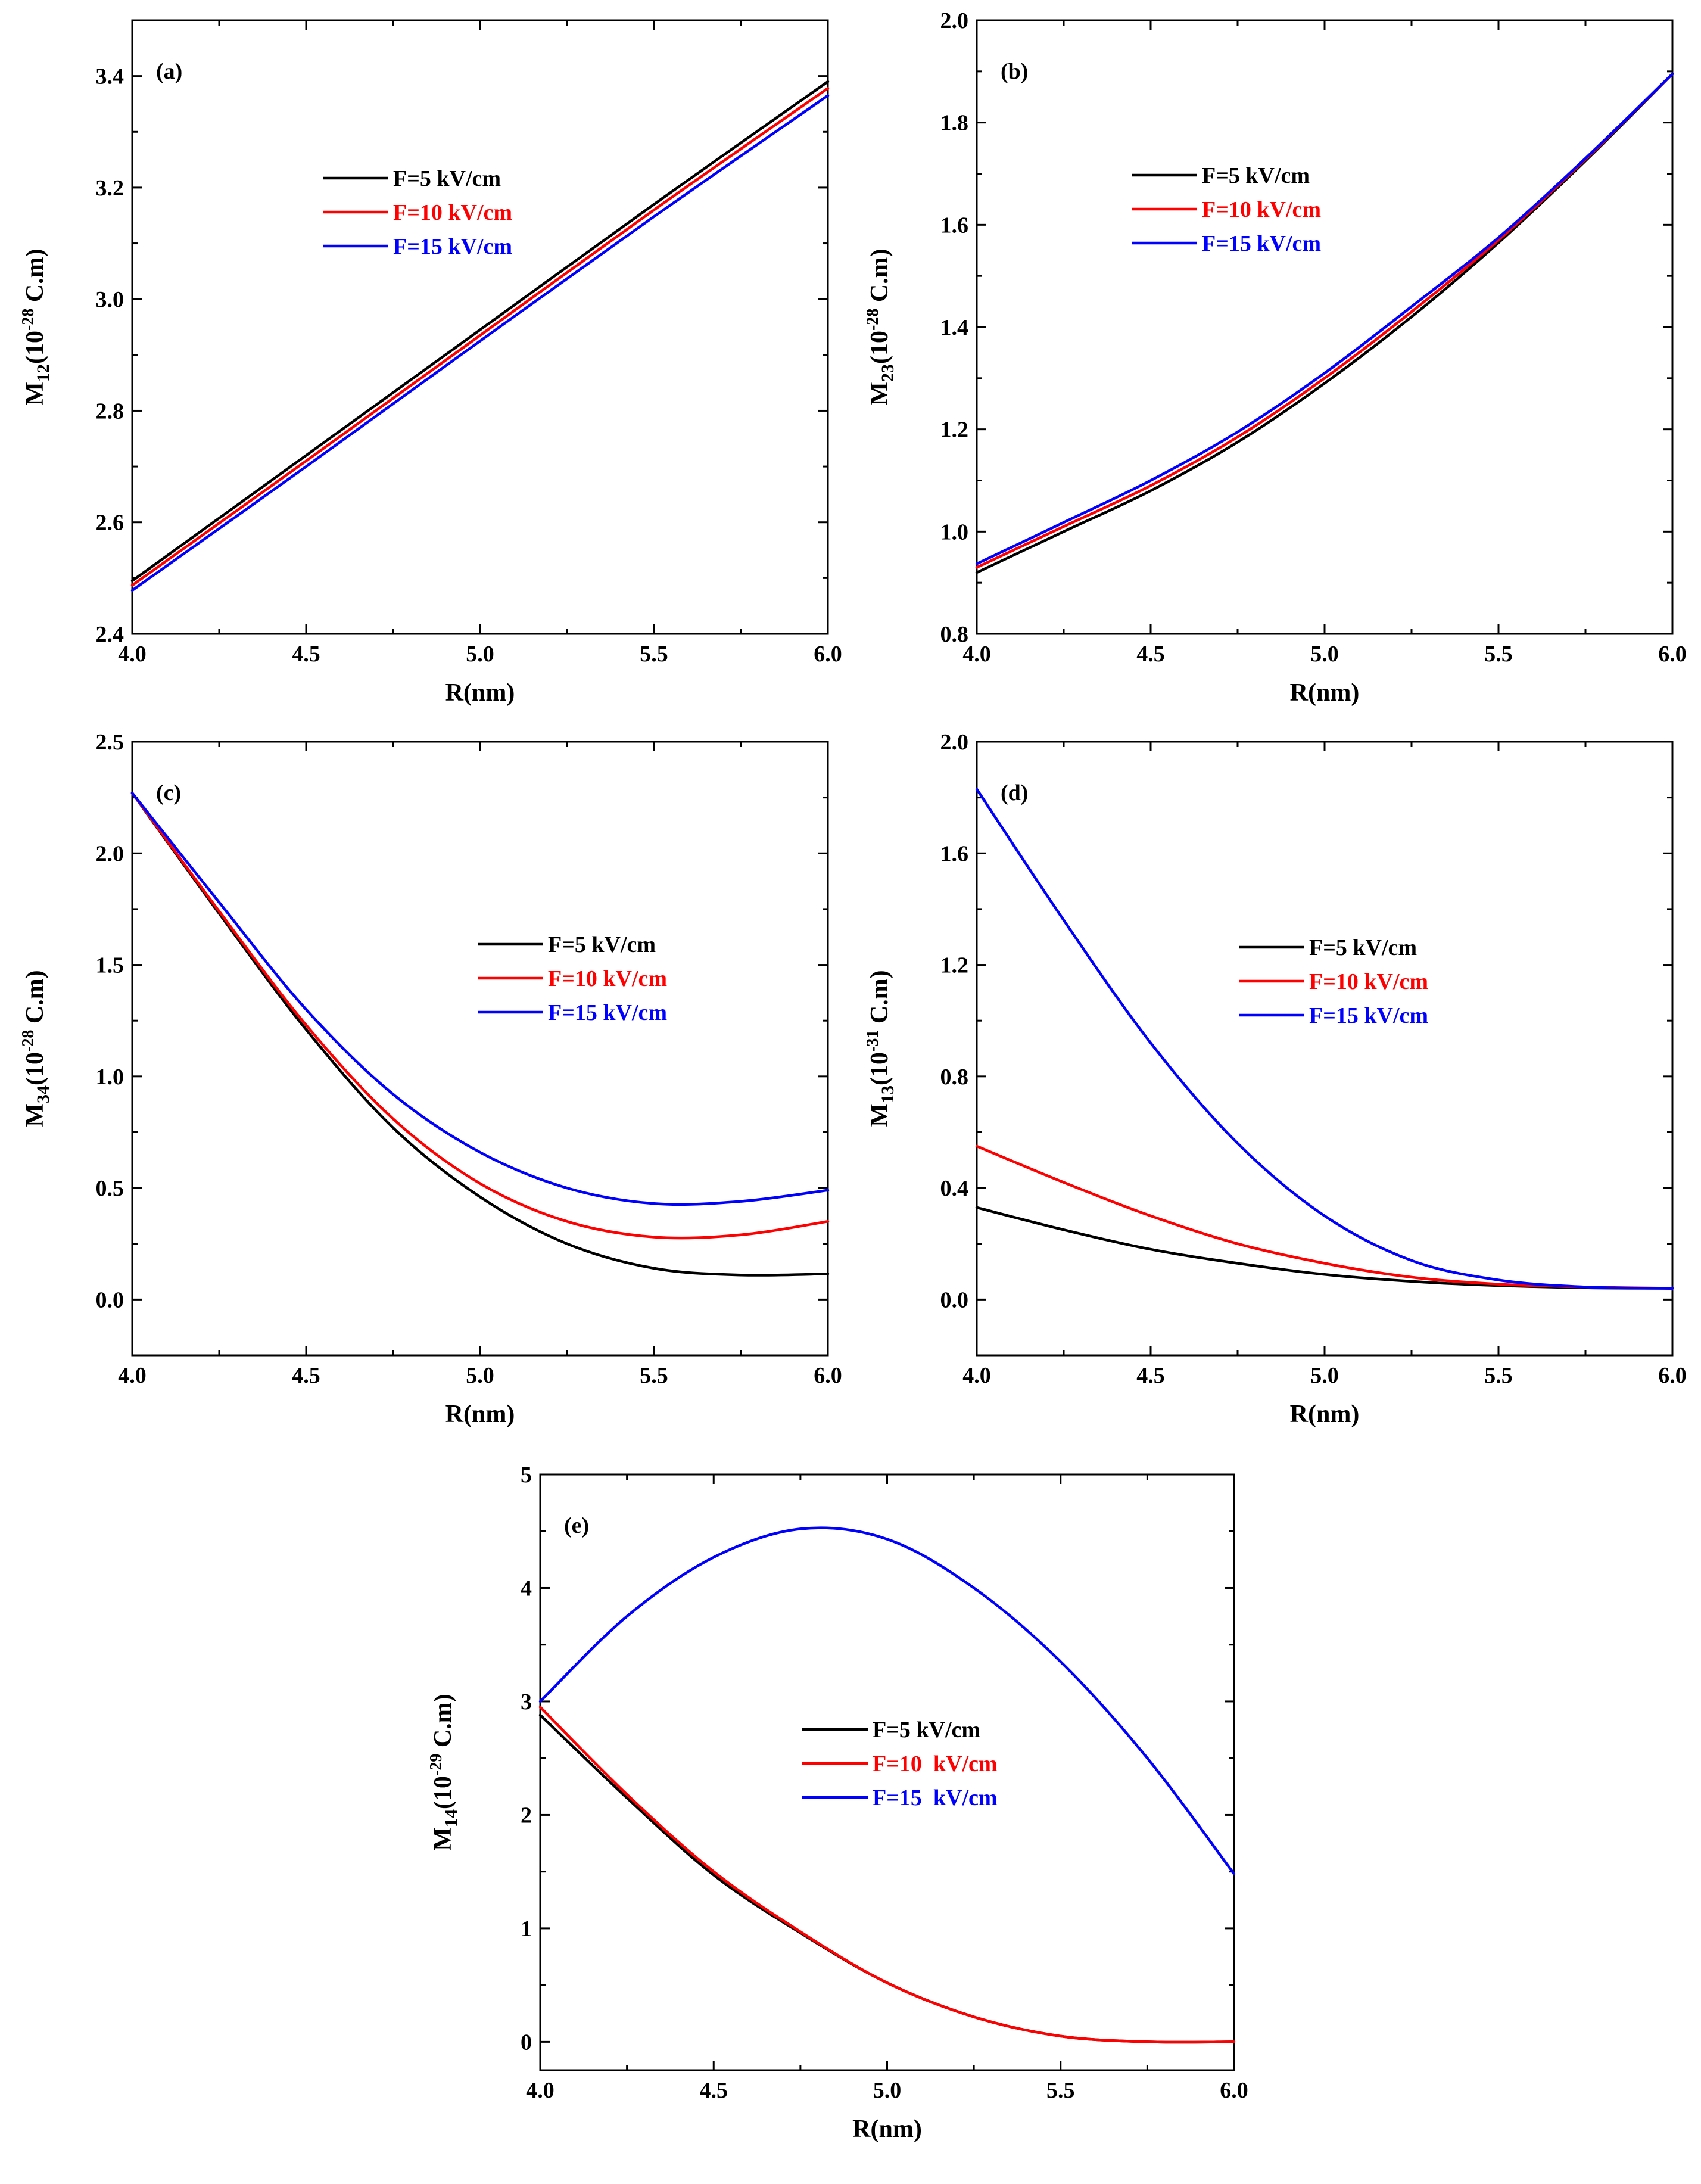 The width and height of the screenshot is (1701, 2184). Describe the element at coordinates (110, 634) in the screenshot. I see `y-tick-label: 2.4` at that location.